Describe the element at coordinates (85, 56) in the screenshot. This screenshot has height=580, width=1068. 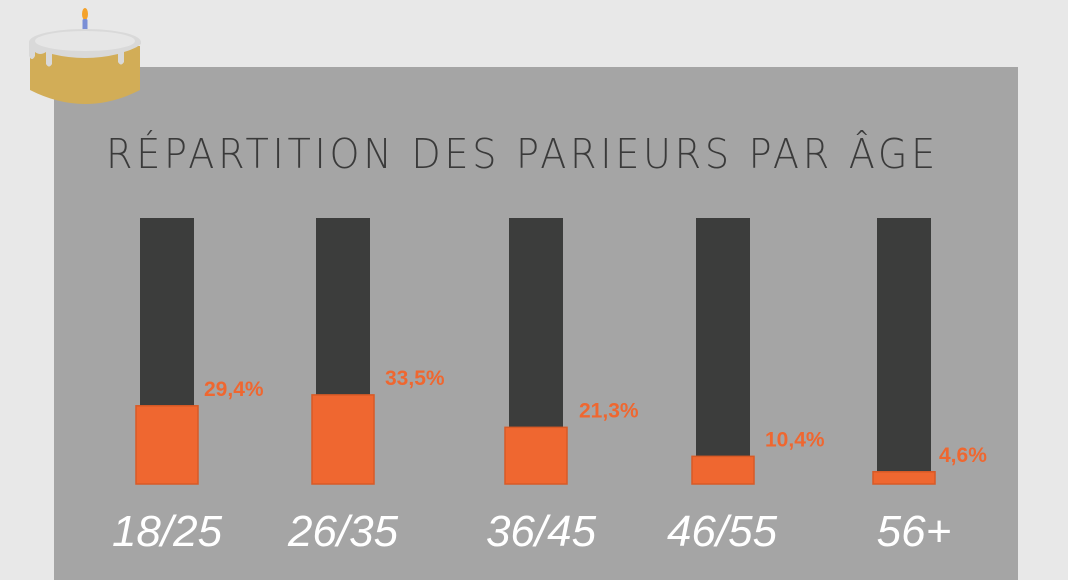
I see `birthday-cake-icon` at that location.